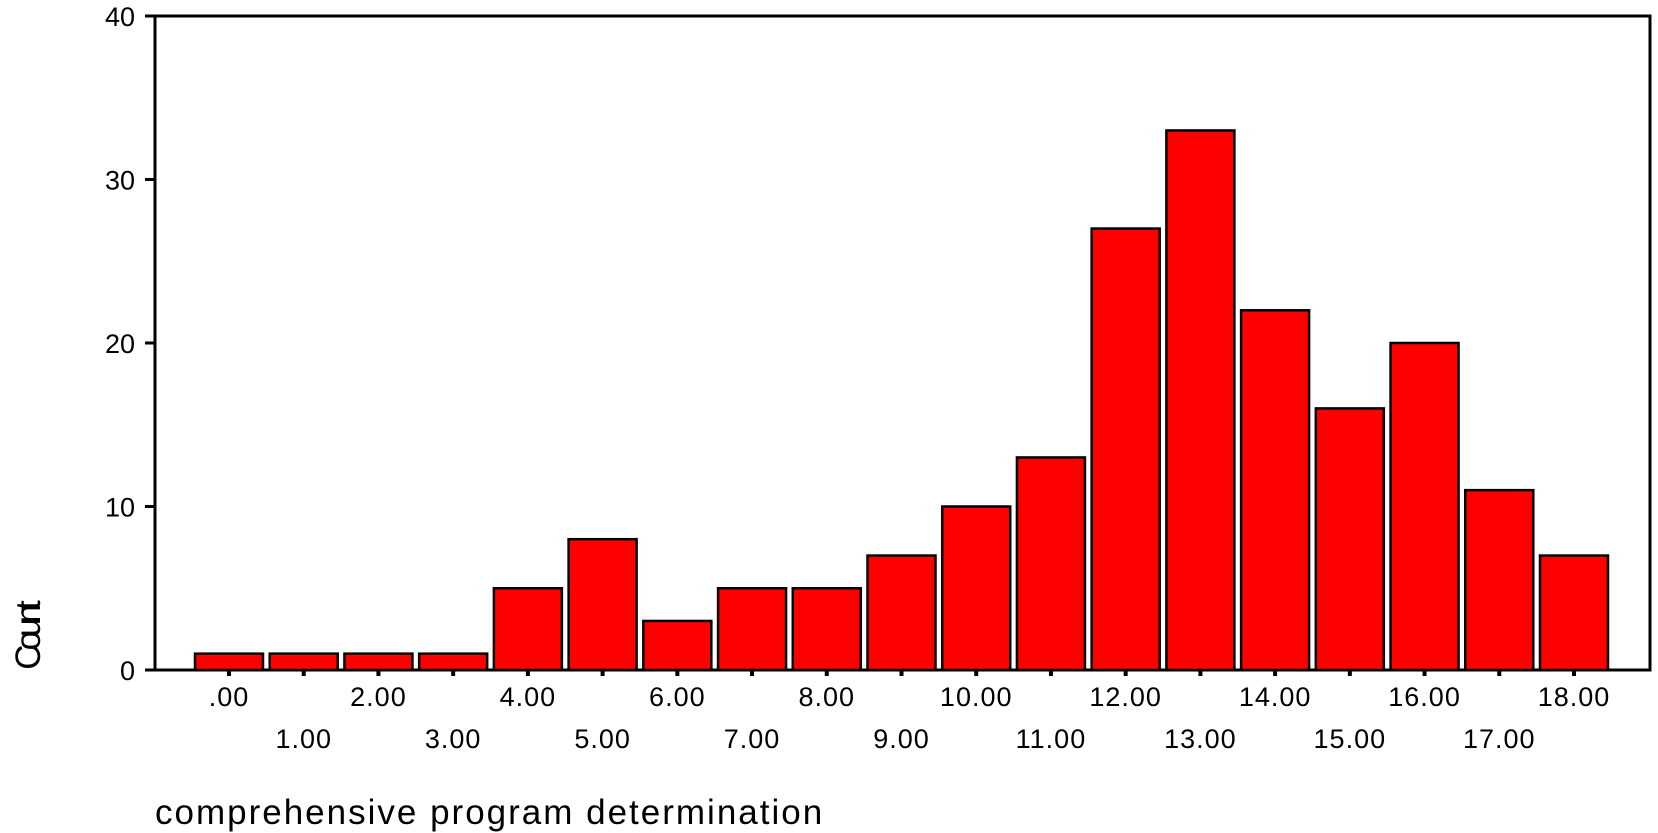 Image resolution: width=1658 pixels, height=833 pixels. What do you see at coordinates (528, 697) in the screenshot?
I see `x-tick-label-4: 4.00` at bounding box center [528, 697].